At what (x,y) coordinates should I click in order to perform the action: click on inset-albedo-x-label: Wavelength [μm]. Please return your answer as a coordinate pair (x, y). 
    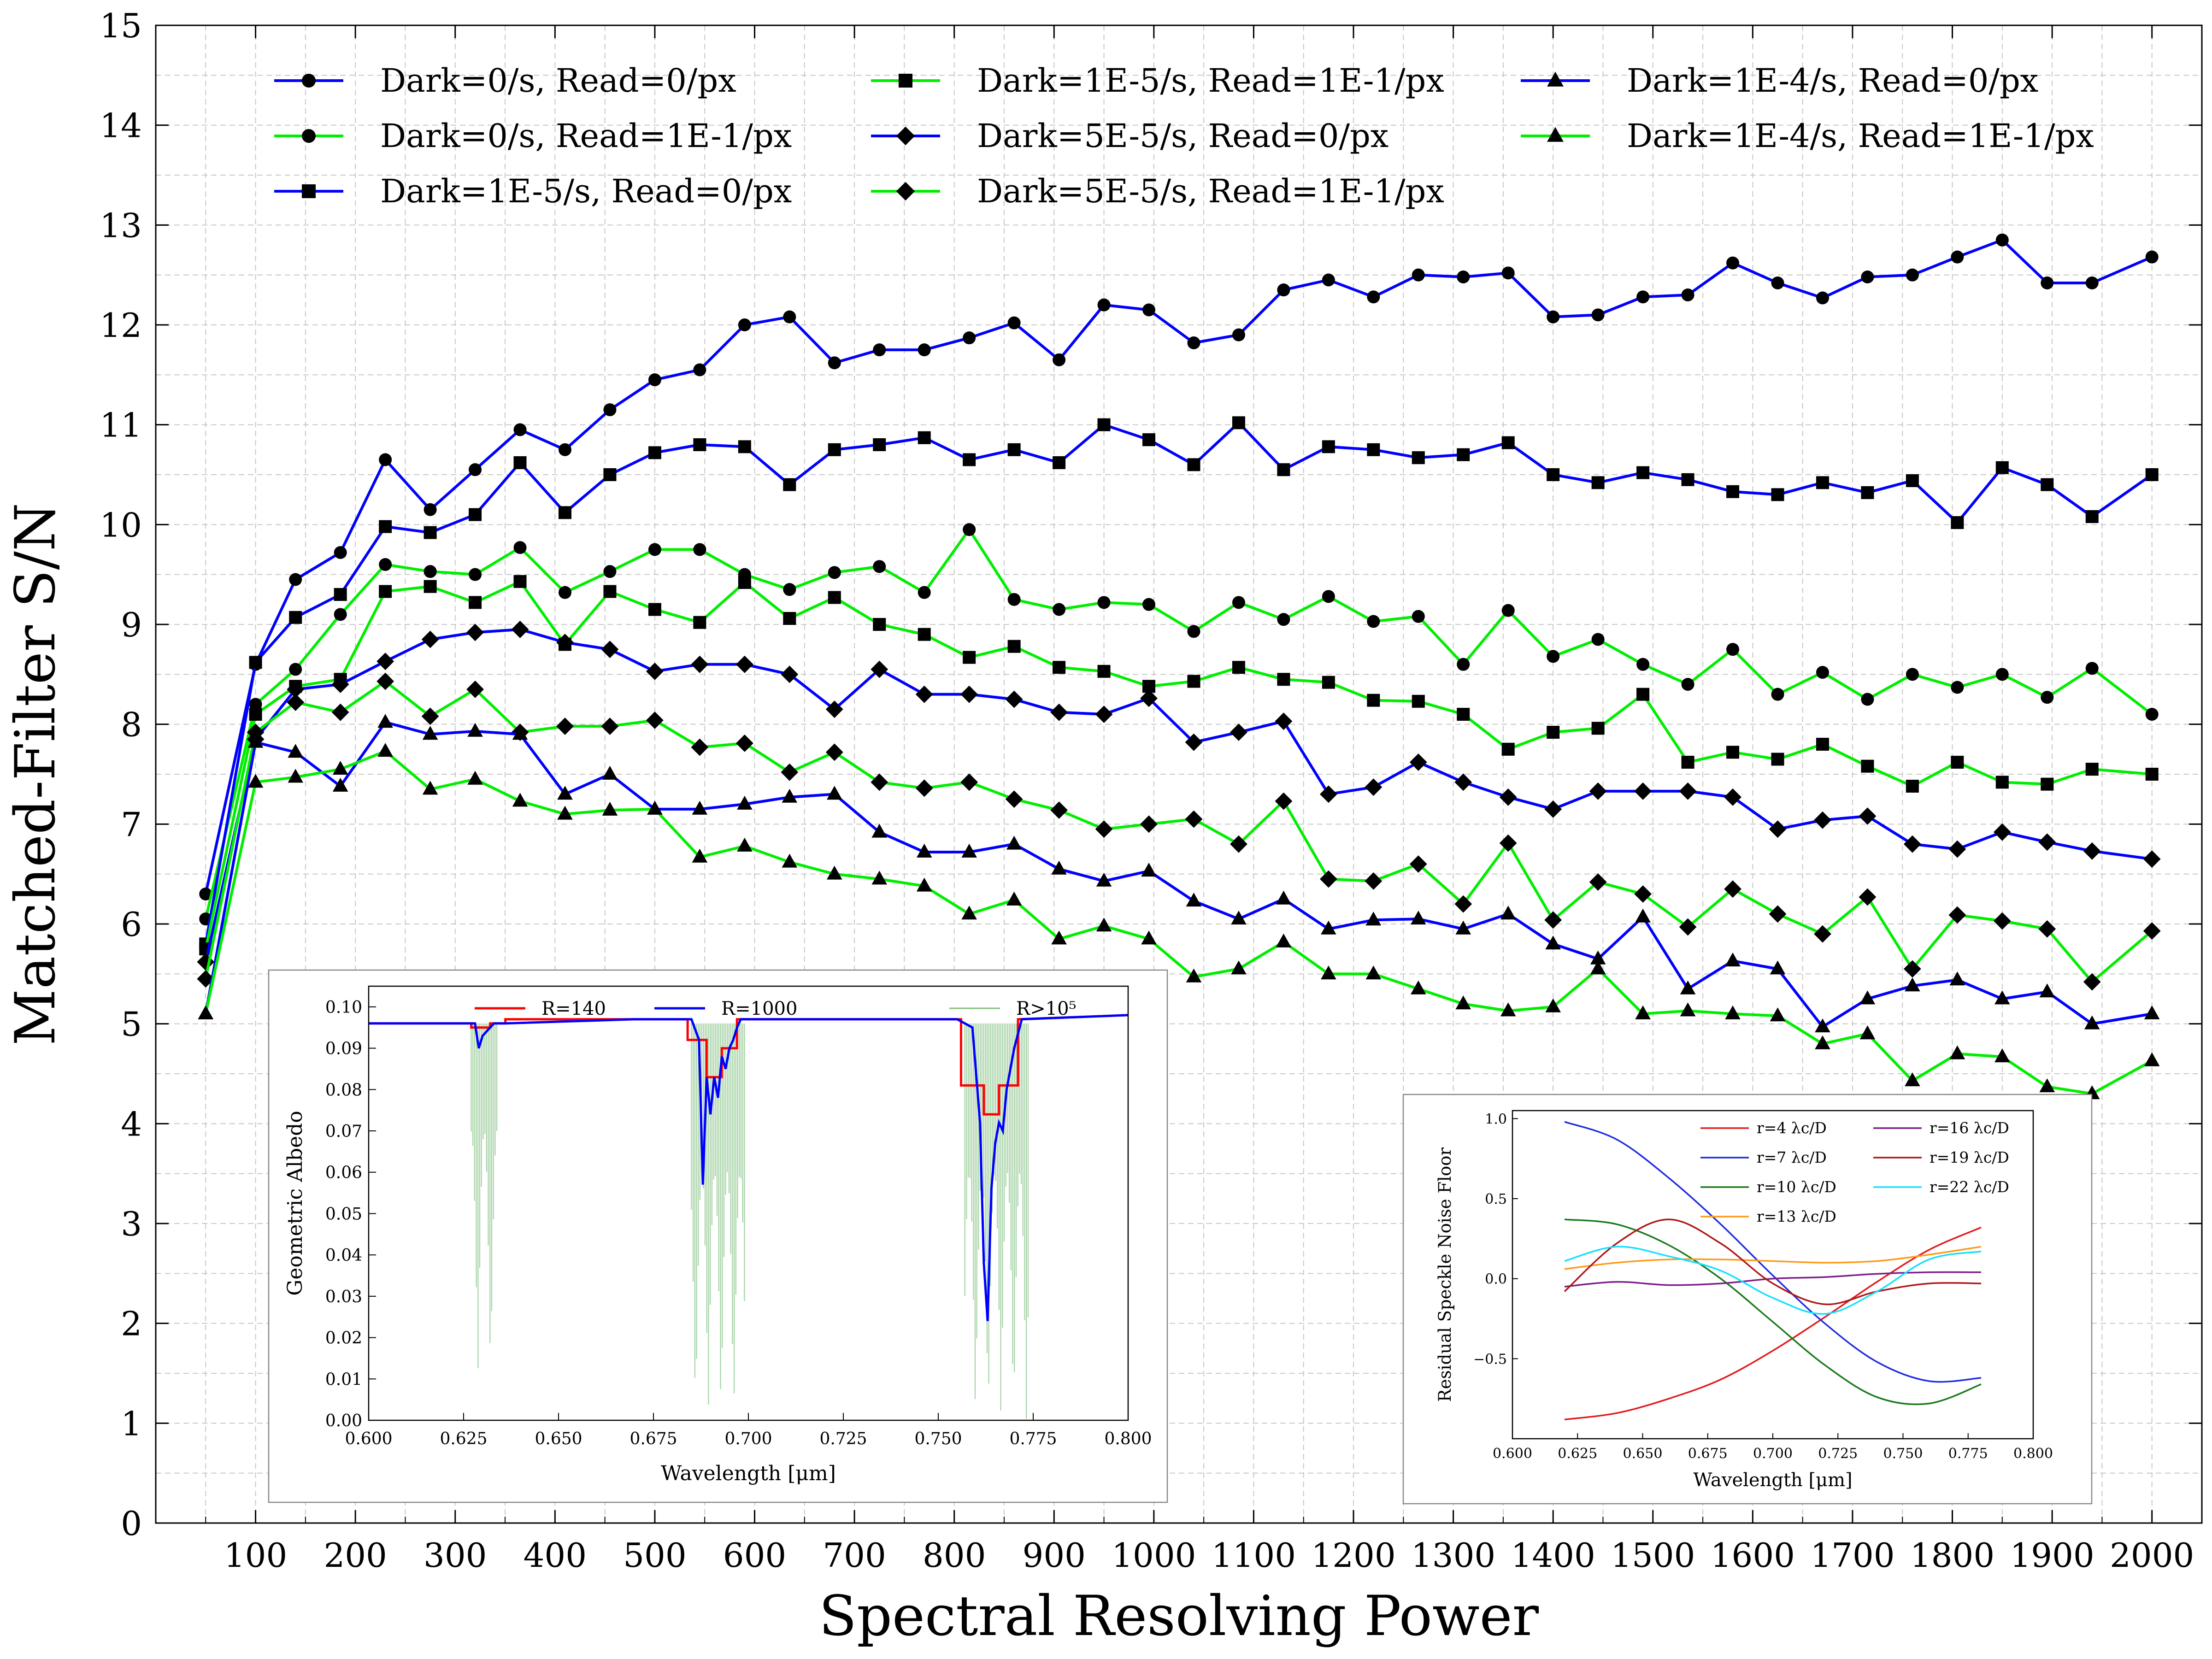
    Looking at the image, I should click on (748, 1473).